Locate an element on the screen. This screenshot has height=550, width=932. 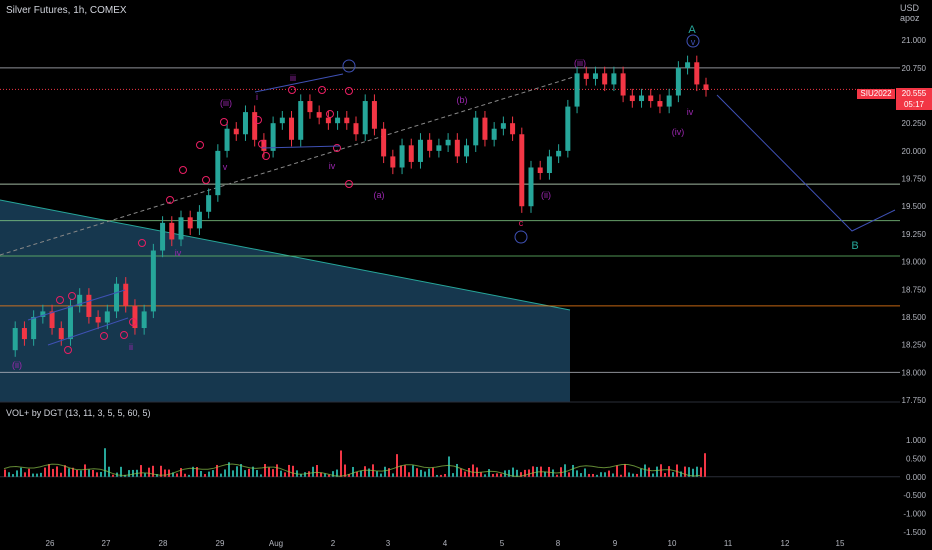
scale-mode: apoz is located at coordinates (910, 18).